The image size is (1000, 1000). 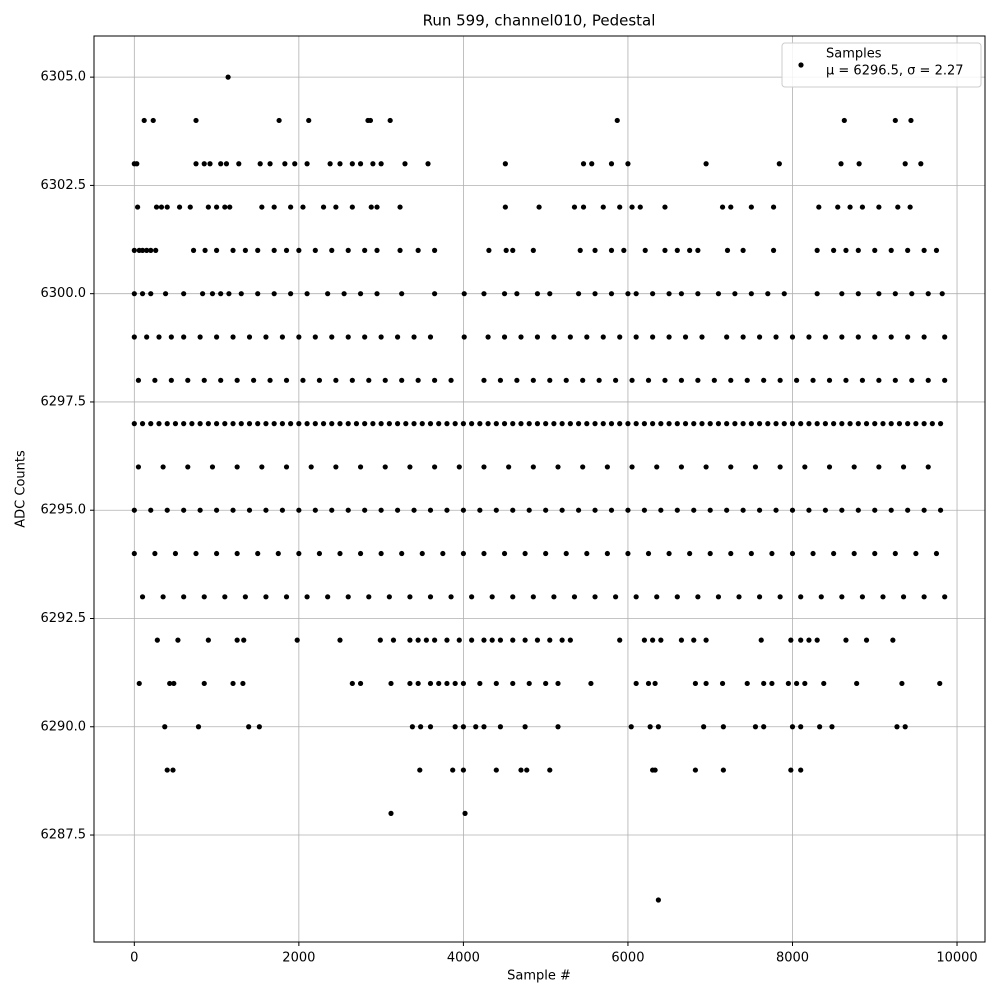 What do you see at coordinates (956, 958) in the screenshot?
I see `x-tick-label: 10000` at bounding box center [956, 958].